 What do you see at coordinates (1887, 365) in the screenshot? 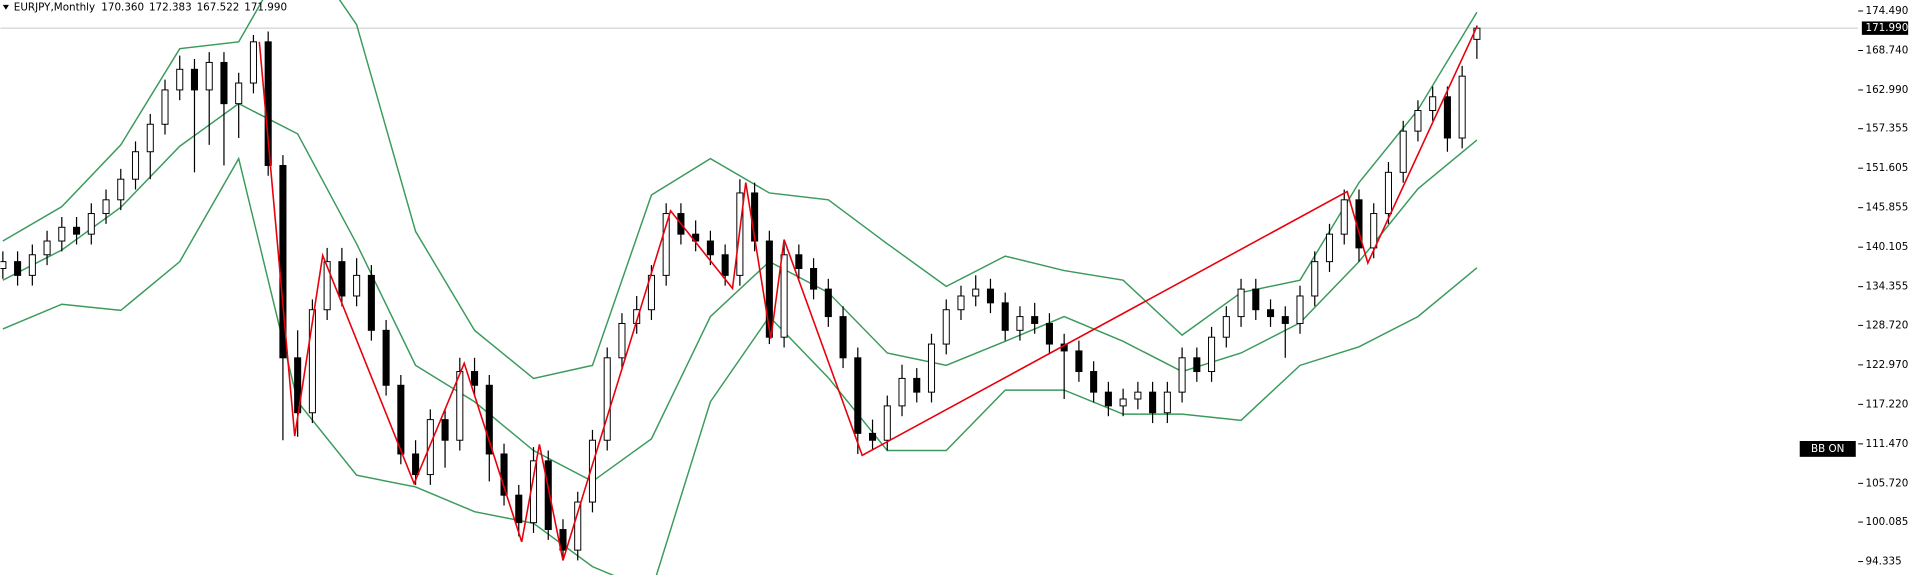
I see `y-tick-label: 122.970` at bounding box center [1887, 365].